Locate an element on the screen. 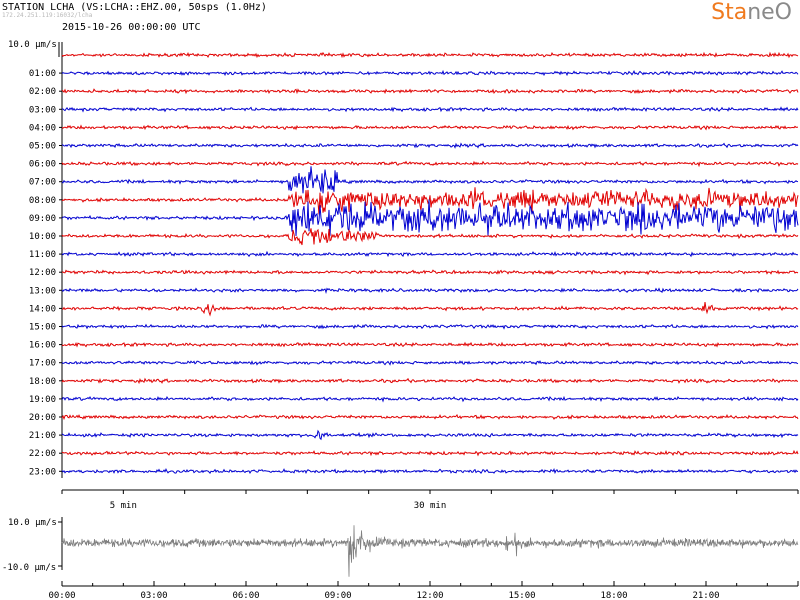  staneo-logo: StaneO is located at coordinates (751, 12).